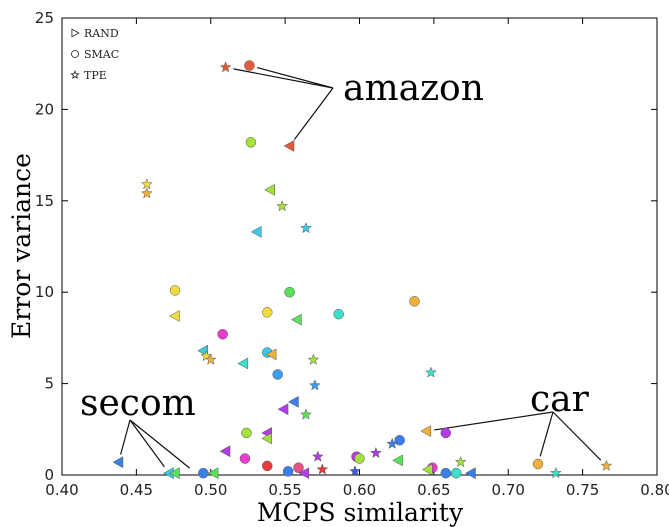  I want to click on x-tick-label: 0.80, so click(654, 490).